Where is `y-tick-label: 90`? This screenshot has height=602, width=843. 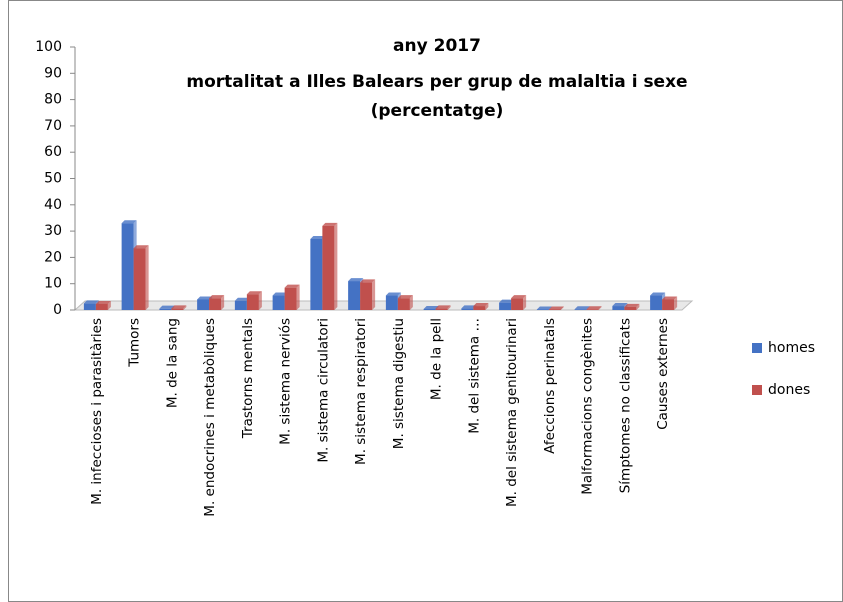 y-tick-label: 90 is located at coordinates (53, 73).